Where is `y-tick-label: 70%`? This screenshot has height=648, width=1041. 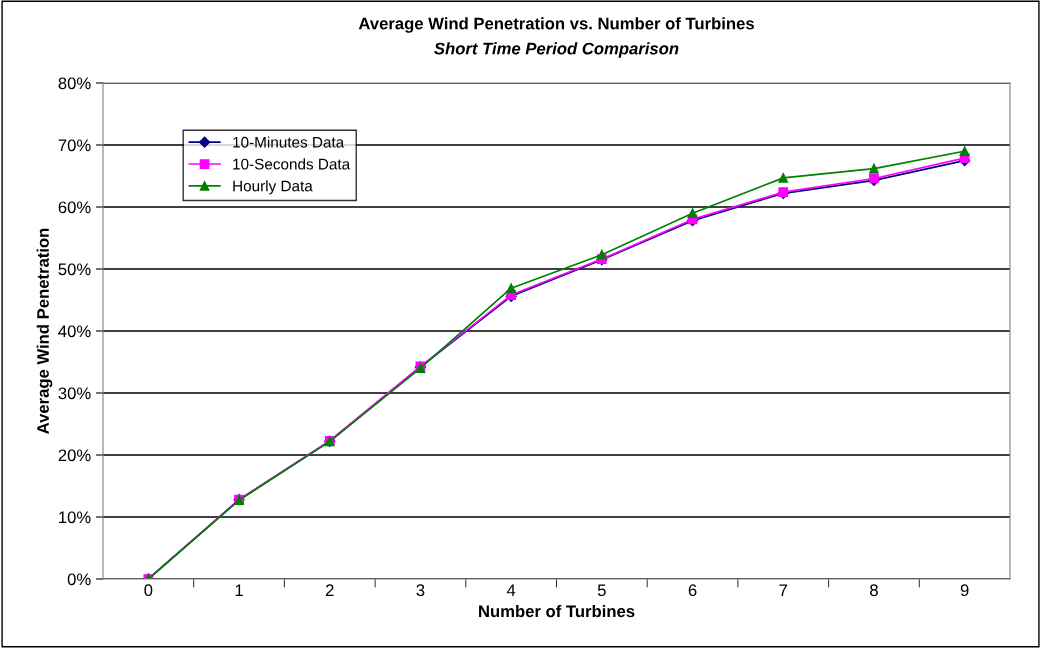
y-tick-label: 70% is located at coordinates (74, 145).